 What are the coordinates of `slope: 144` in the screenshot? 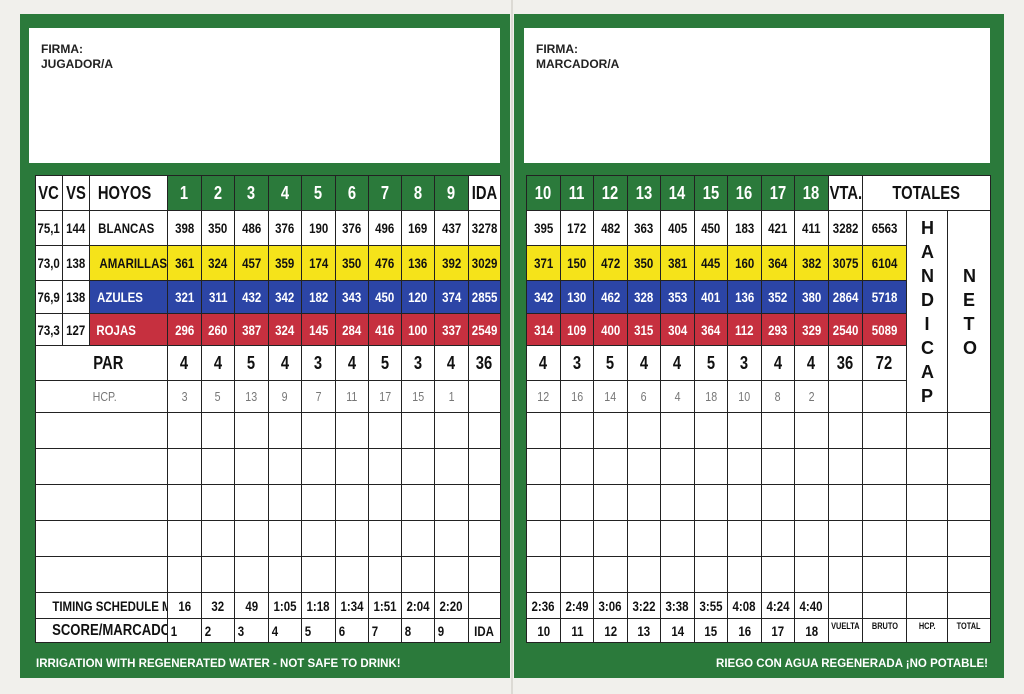 It's located at (76, 228).